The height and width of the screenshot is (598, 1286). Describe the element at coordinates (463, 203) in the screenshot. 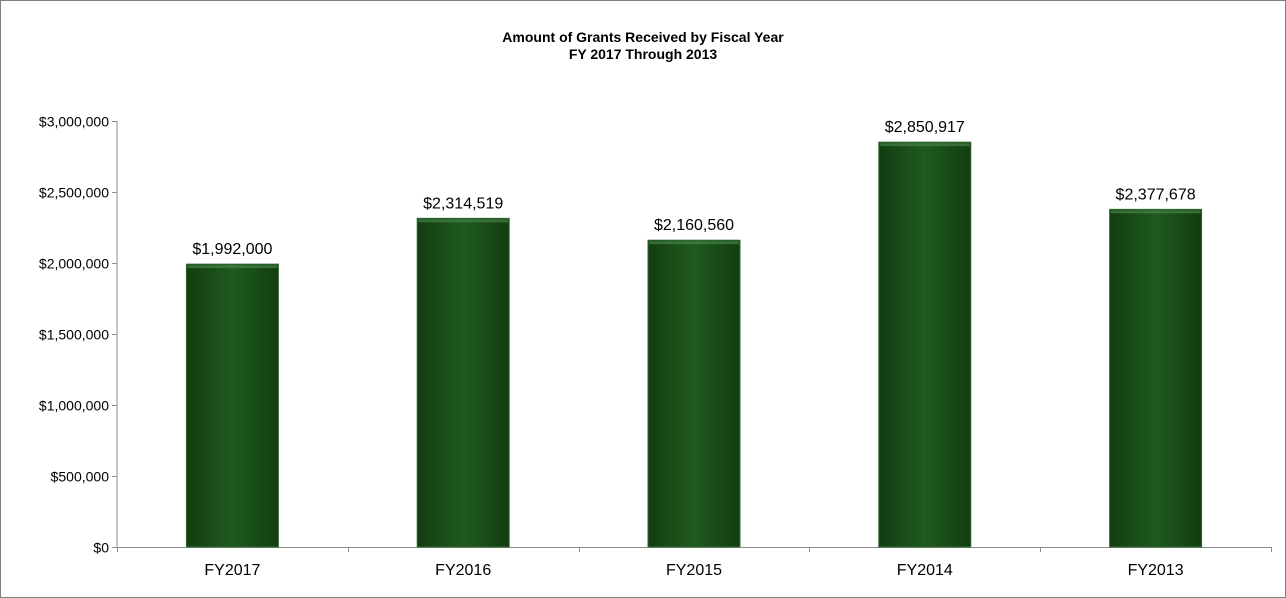

I see `data-label-fy2016: $2,314,519` at that location.